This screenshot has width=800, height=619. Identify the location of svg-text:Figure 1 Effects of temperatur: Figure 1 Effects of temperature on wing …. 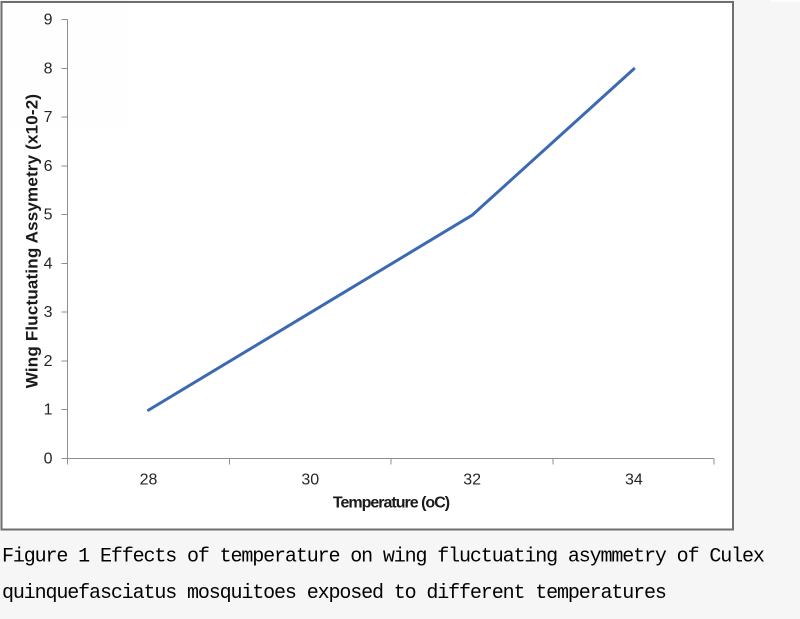
(383, 557).